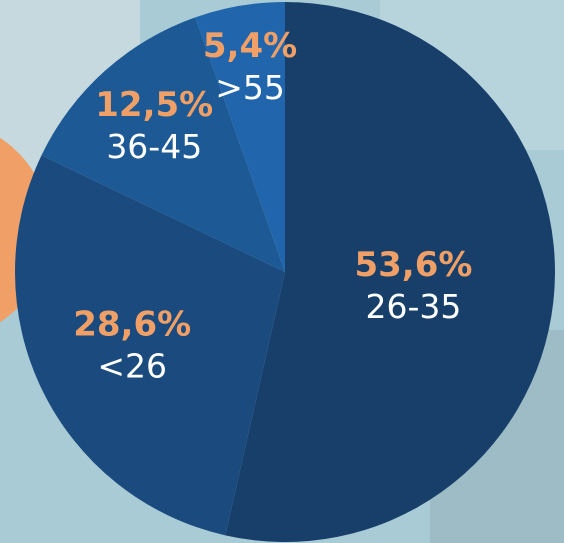 The image size is (564, 543). Describe the element at coordinates (250, 46) in the screenshot. I see `data-label: 5,4%` at that location.